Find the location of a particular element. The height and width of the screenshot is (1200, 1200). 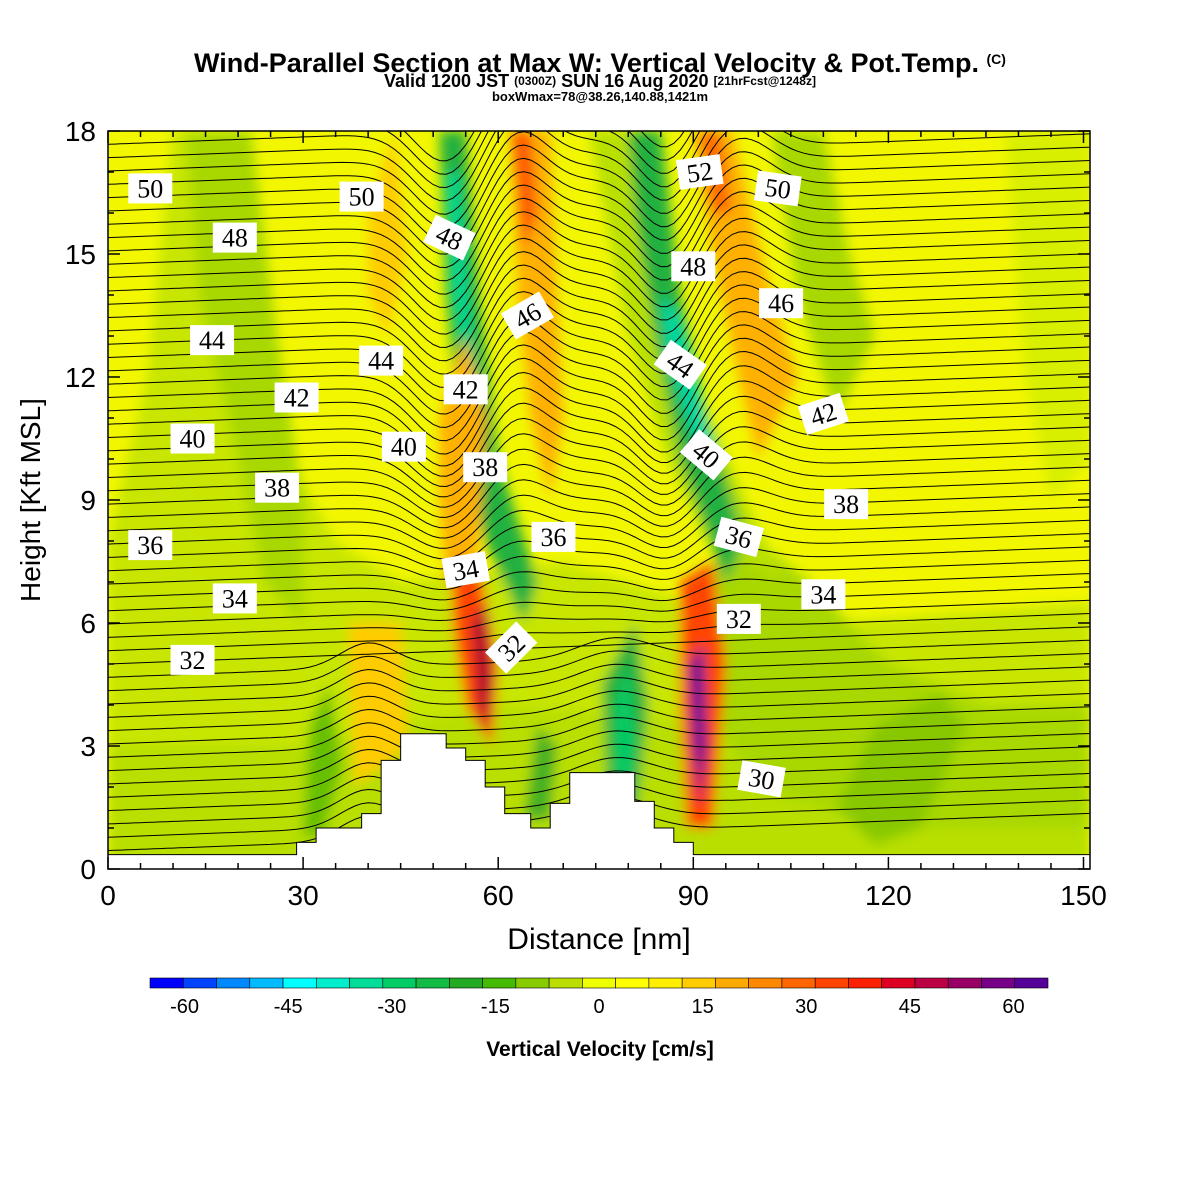

contour-label-text: 46 is located at coordinates (781, 303).